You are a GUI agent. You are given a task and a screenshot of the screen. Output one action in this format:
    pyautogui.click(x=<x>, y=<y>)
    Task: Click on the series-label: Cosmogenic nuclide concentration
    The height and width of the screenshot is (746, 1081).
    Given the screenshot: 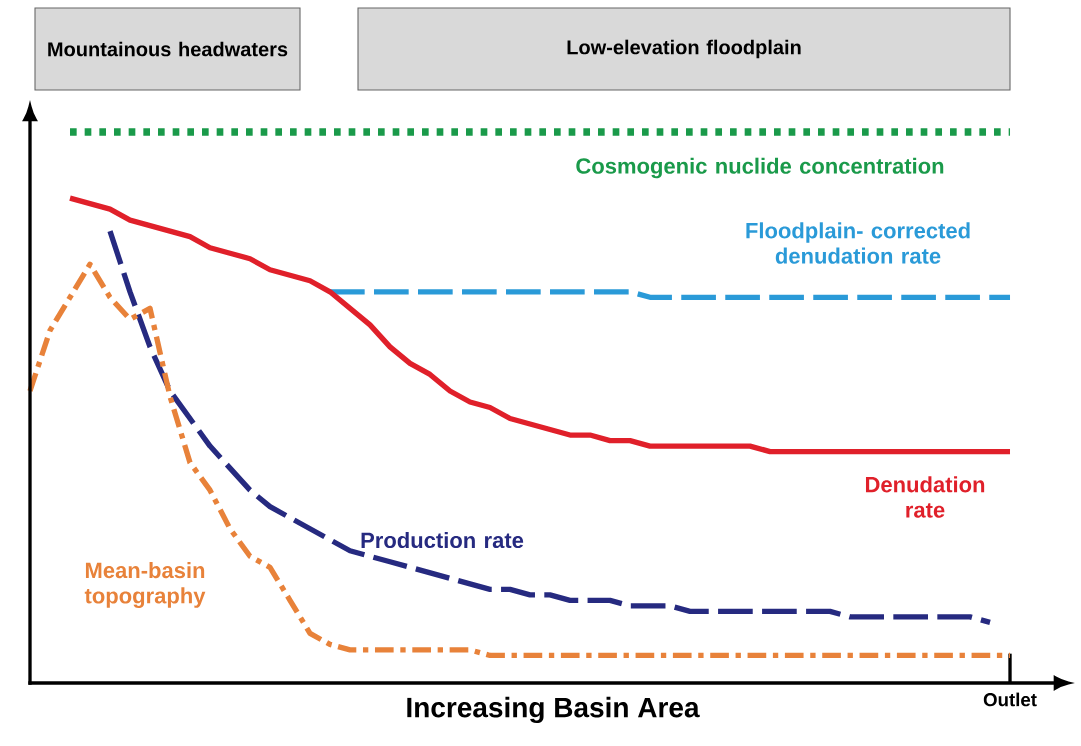 What is the action you would take?
    pyautogui.click(x=760, y=168)
    